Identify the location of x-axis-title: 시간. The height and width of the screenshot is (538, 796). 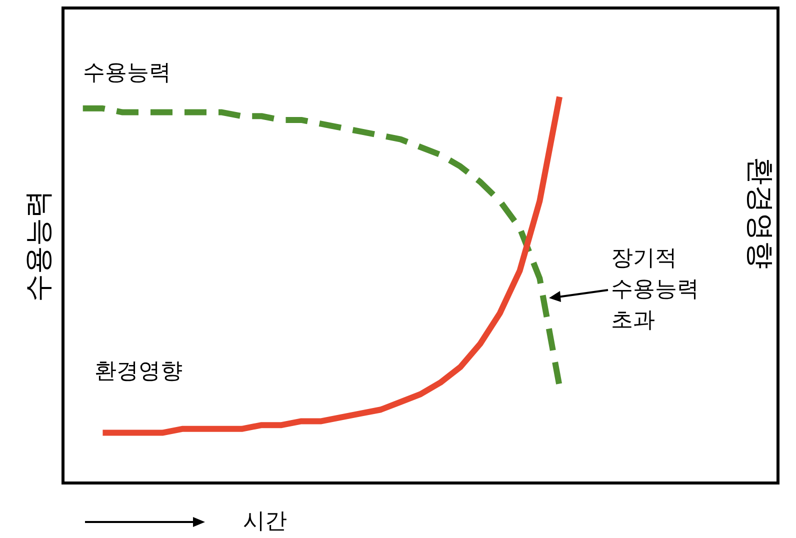
(265, 521).